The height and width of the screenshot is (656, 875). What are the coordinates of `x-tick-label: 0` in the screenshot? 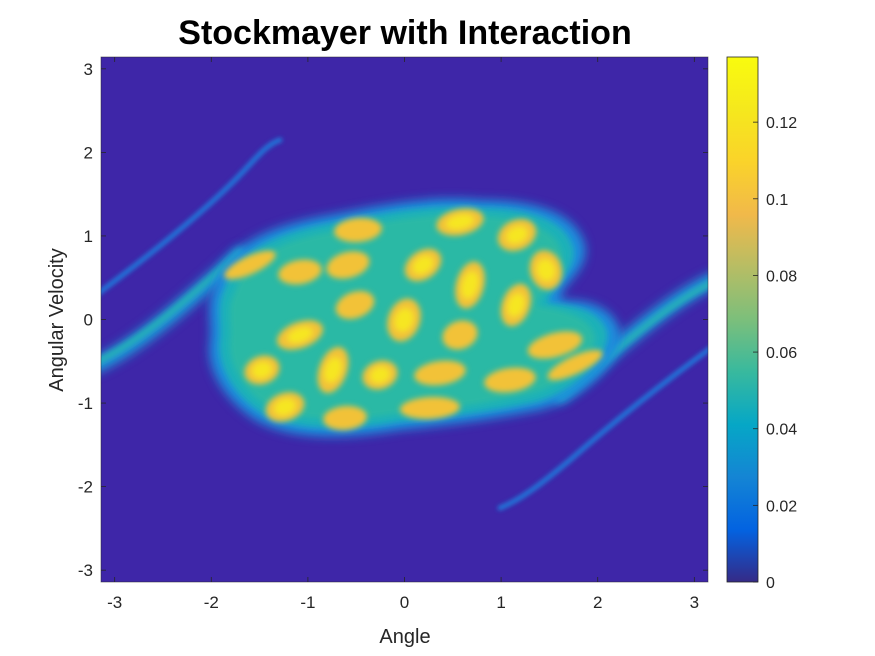 It's located at (404, 602).